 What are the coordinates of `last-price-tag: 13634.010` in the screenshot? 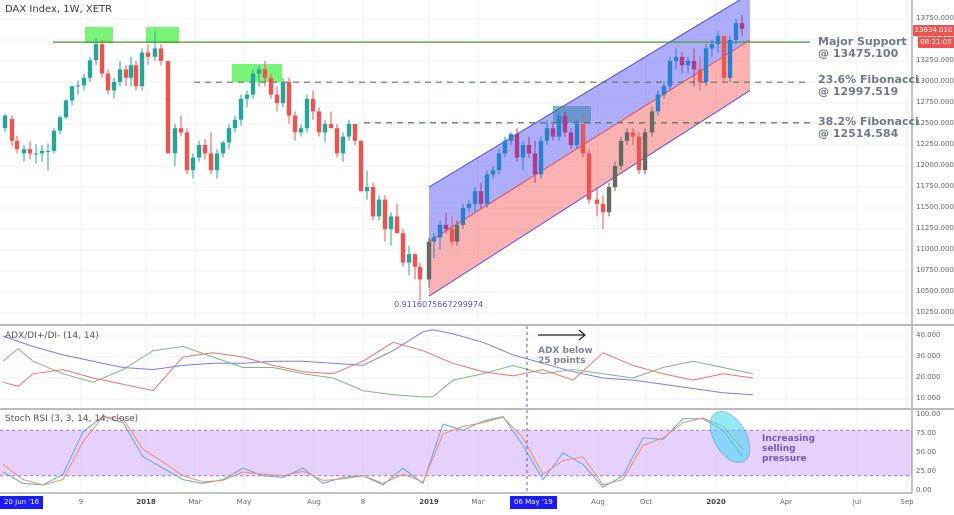 It's located at (933, 30).